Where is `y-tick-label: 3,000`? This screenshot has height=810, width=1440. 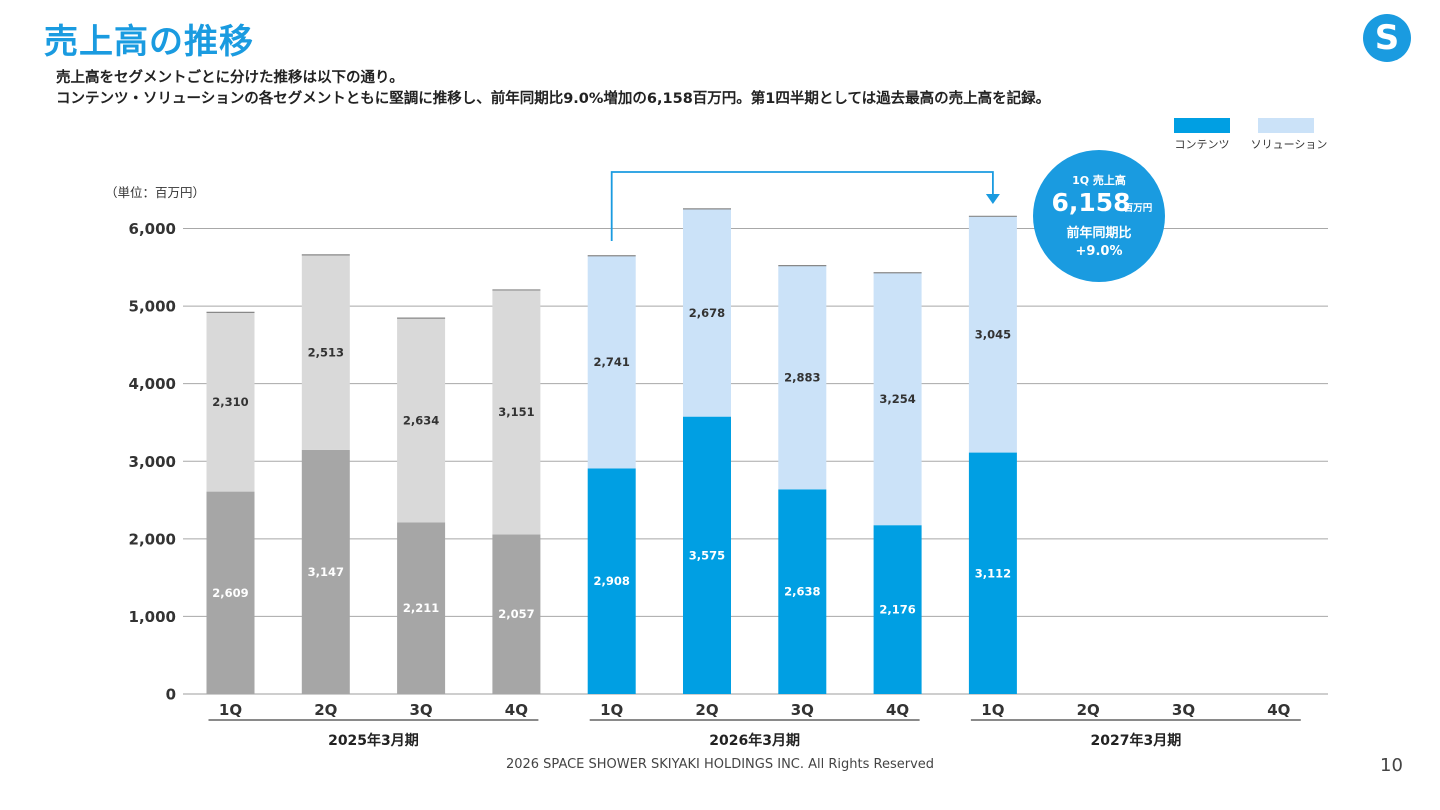
y-tick-label: 3,000 is located at coordinates (152, 462).